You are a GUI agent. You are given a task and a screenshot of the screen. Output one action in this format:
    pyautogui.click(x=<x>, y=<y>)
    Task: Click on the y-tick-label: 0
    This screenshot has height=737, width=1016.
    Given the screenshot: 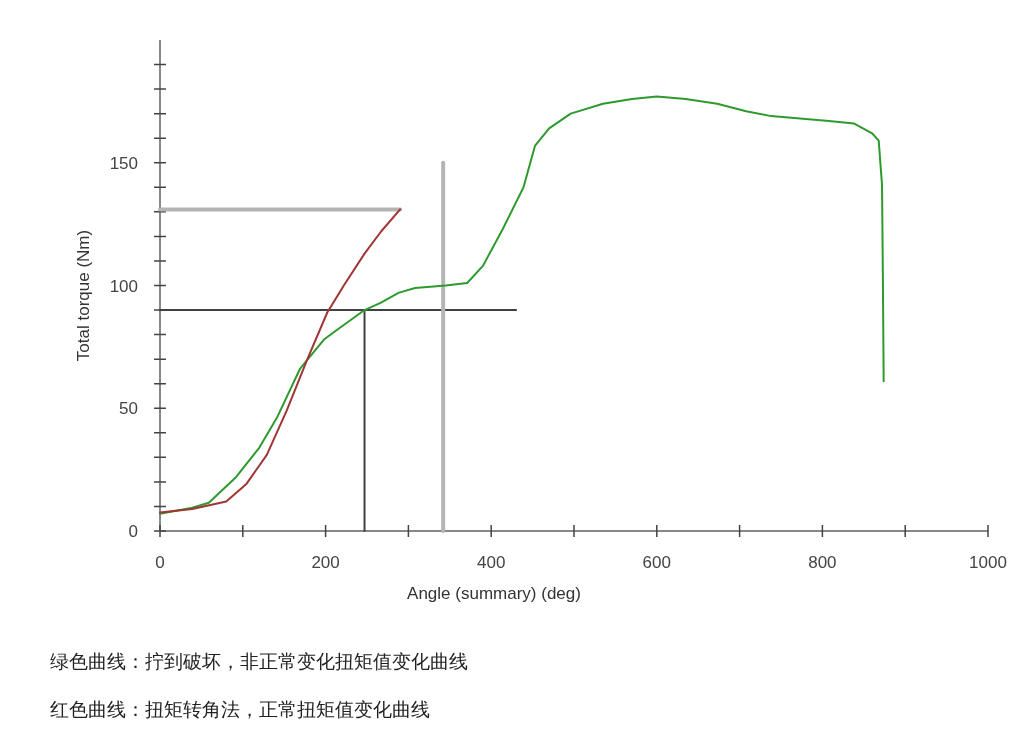 What is the action you would take?
    pyautogui.click(x=133, y=531)
    